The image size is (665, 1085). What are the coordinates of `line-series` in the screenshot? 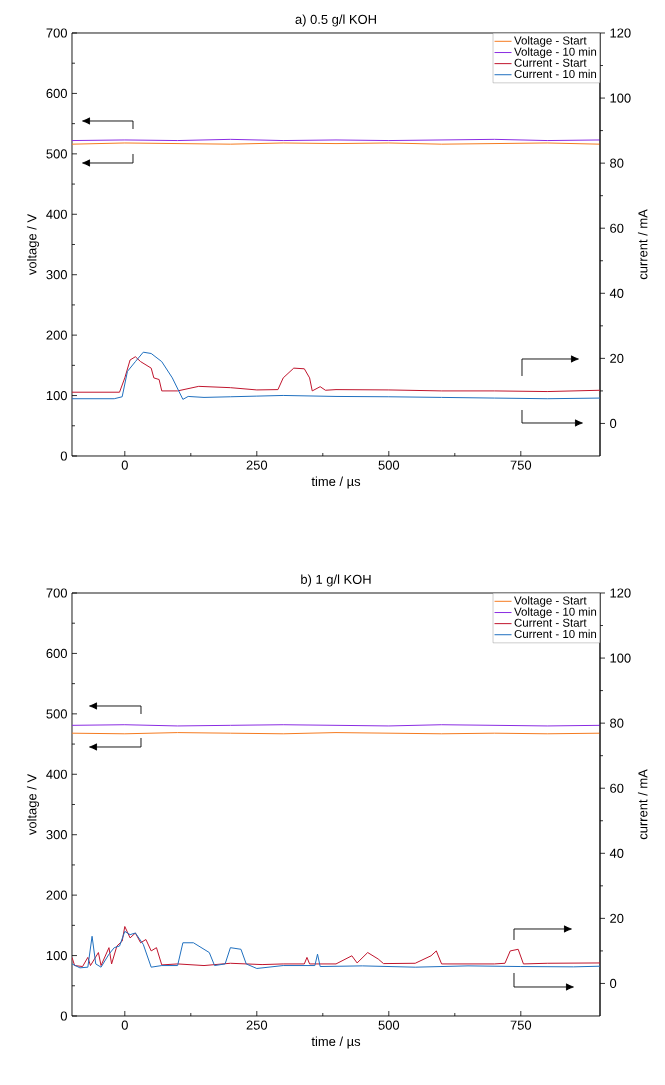 It's located at (336, 375).